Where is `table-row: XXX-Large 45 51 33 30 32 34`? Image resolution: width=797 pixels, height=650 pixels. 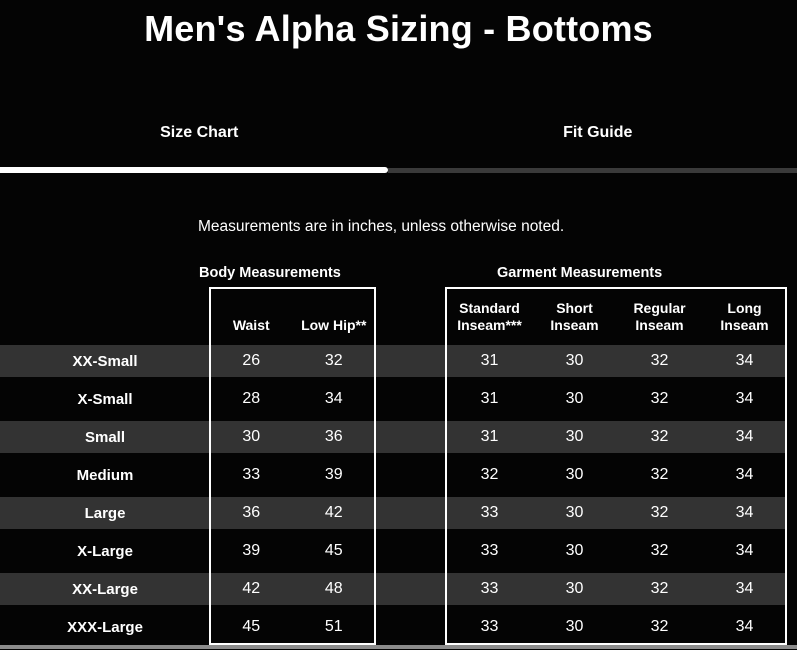 table-row: XXX-Large 45 51 33 30 32 34 is located at coordinates (393, 627).